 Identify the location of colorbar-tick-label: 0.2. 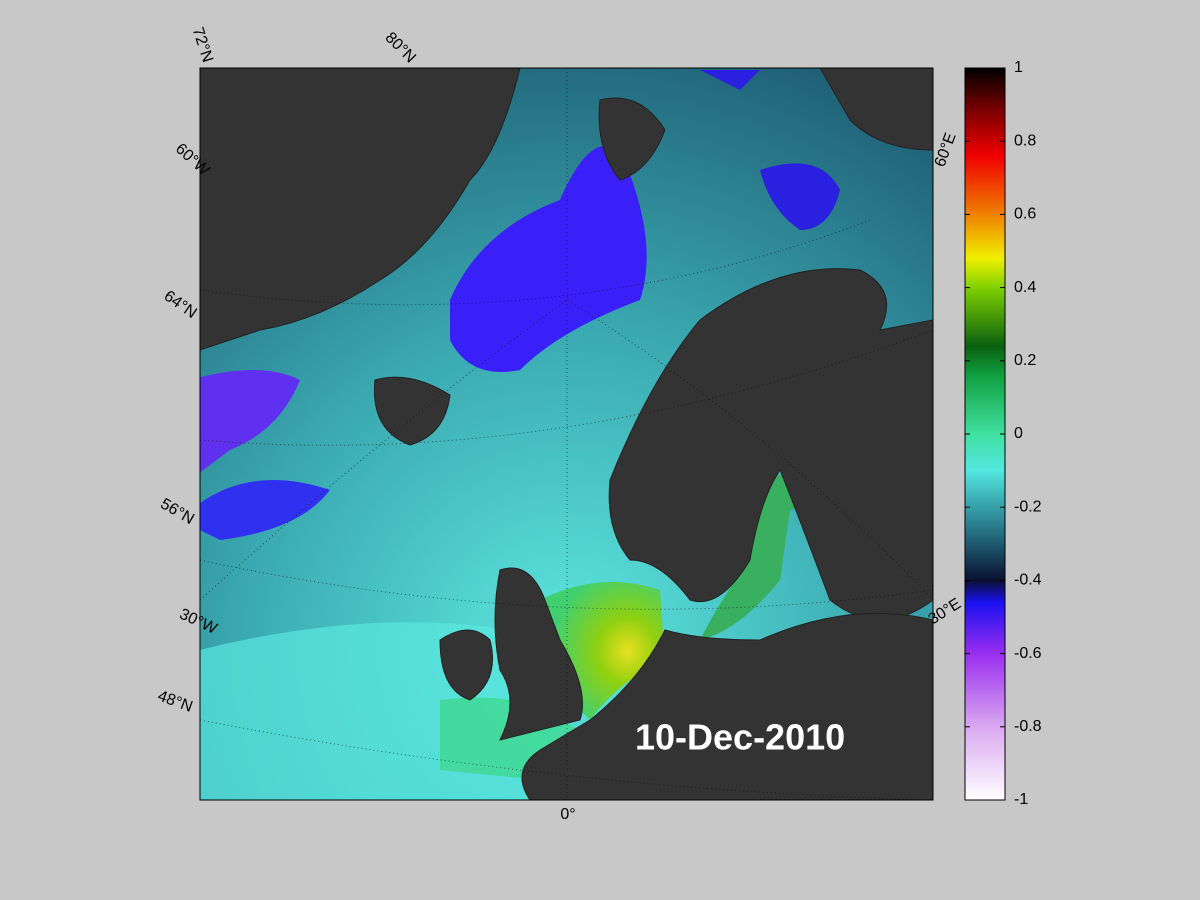
(1025, 360).